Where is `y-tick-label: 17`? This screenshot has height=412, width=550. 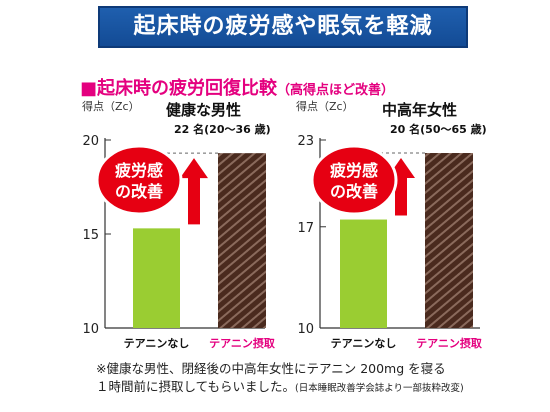
y-tick-label: 17 is located at coordinates (305, 228).